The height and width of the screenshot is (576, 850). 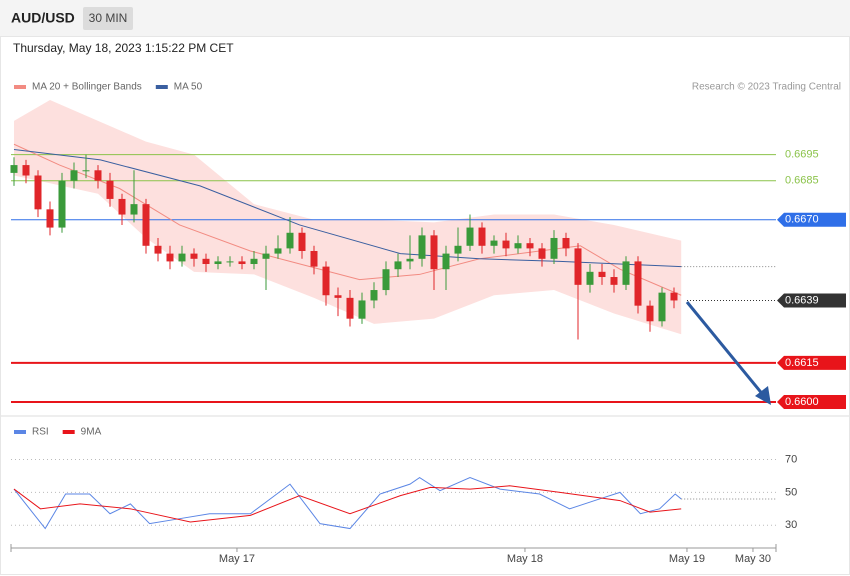 I want to click on forecast-arrow, so click(x=725, y=349).